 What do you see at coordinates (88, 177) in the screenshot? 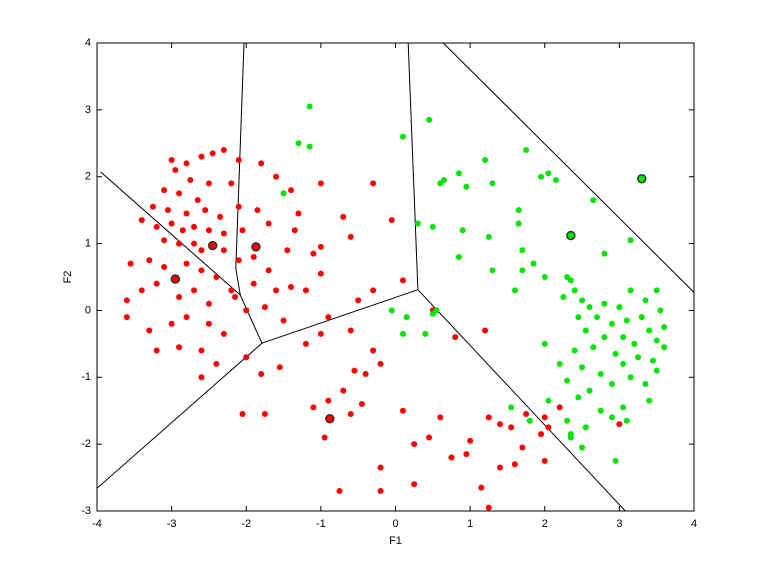
I see `y-tick-label: 2` at bounding box center [88, 177].